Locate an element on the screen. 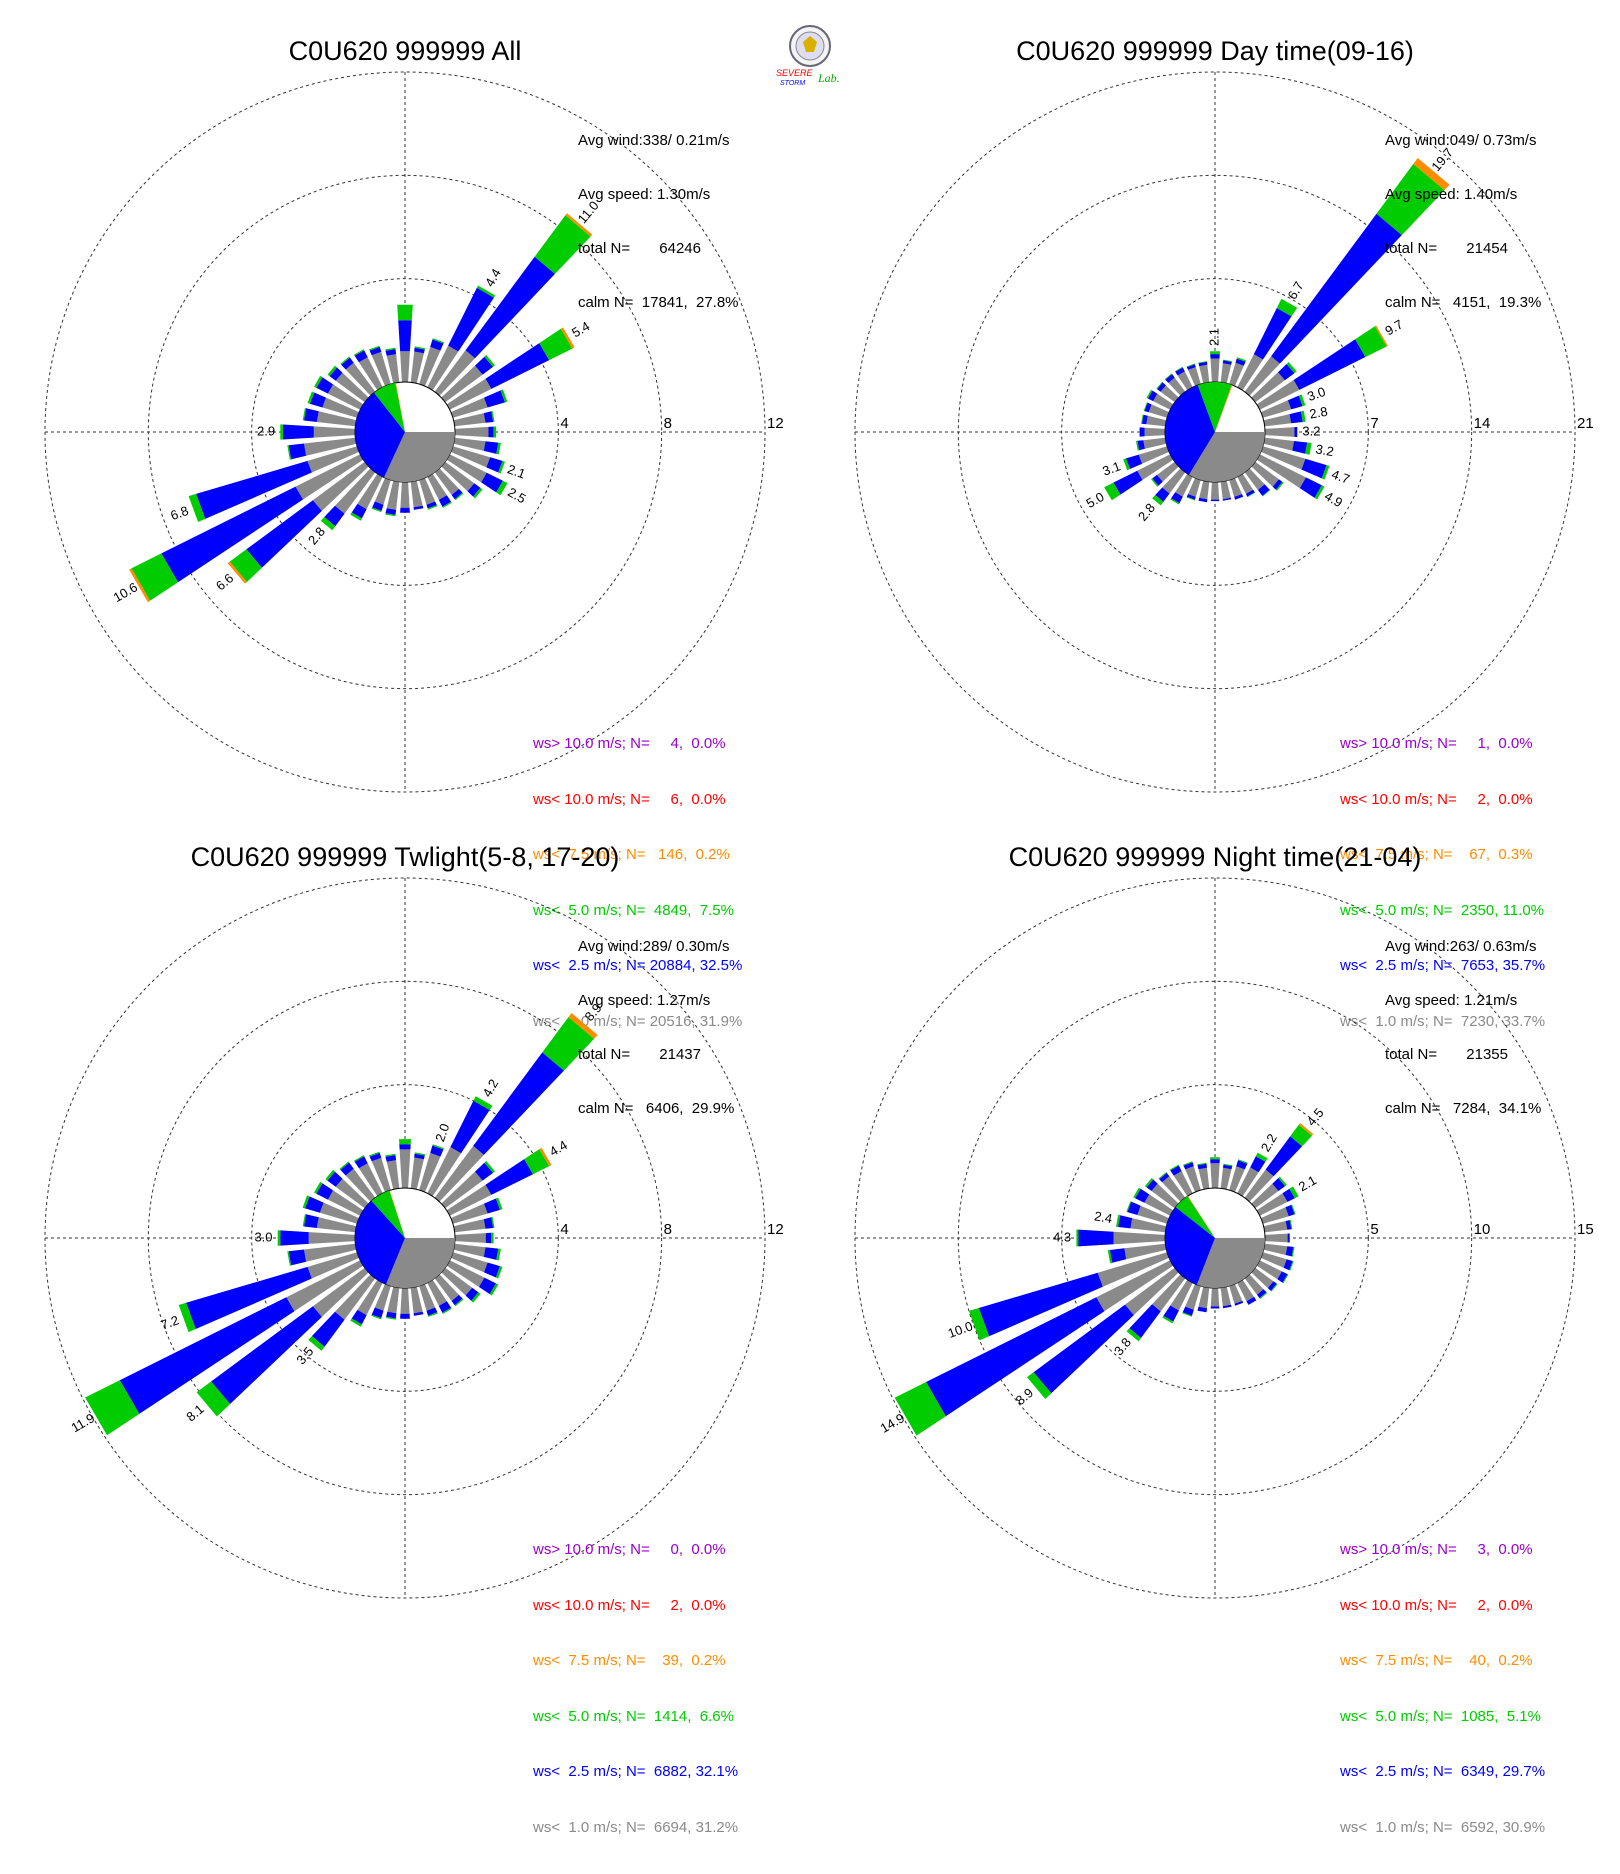 The image size is (1620, 1874). avg-speed: Avg speed: 1.21m/s is located at coordinates (1451, 1000).